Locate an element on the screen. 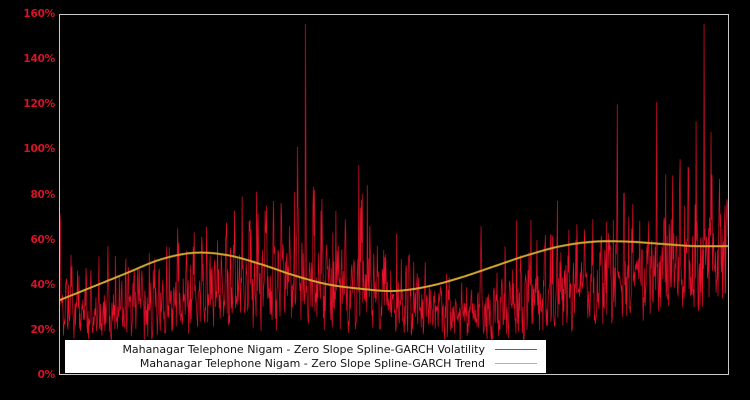  y-tick-label: 60% is located at coordinates (42, 239).